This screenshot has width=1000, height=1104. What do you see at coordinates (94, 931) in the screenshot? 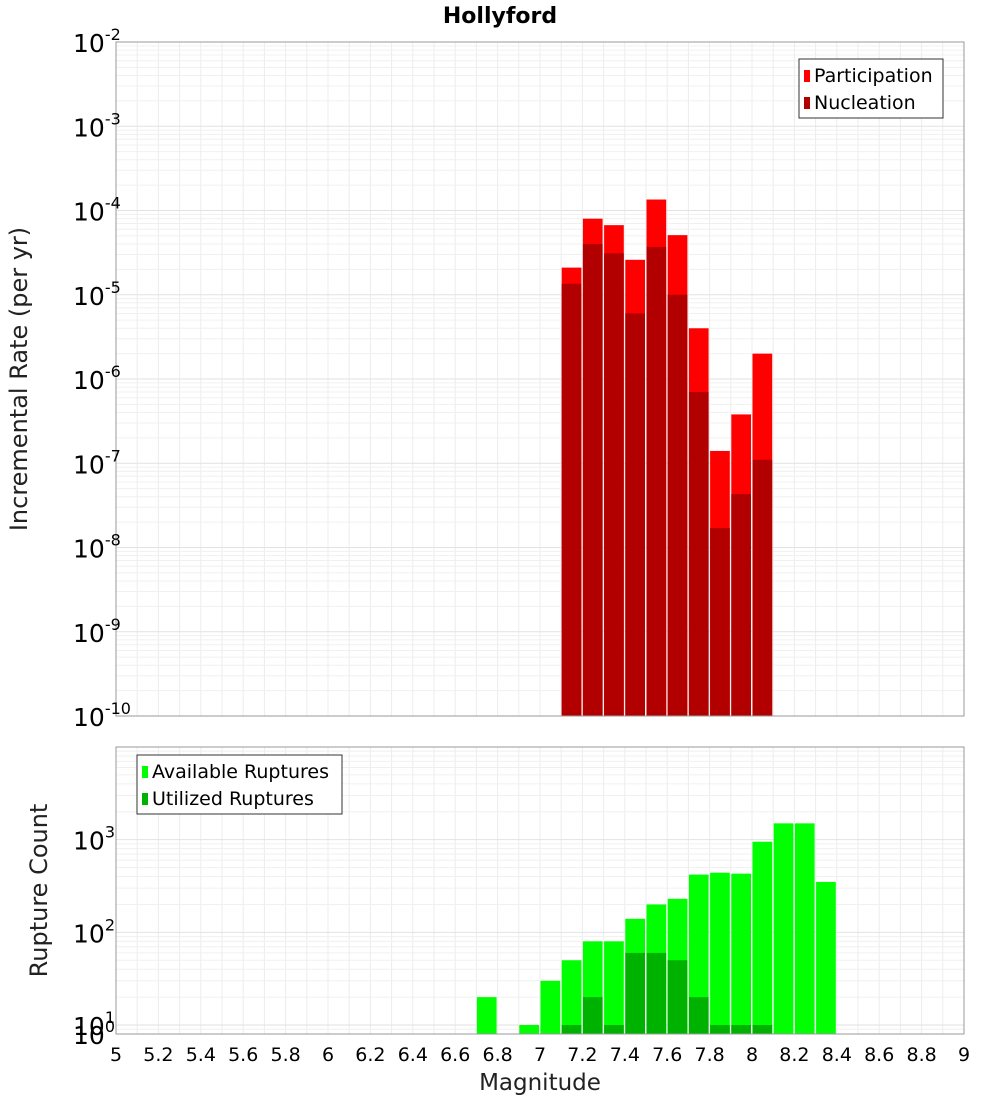
I see `bottom-y-tick-label: 10²` at bounding box center [94, 931].